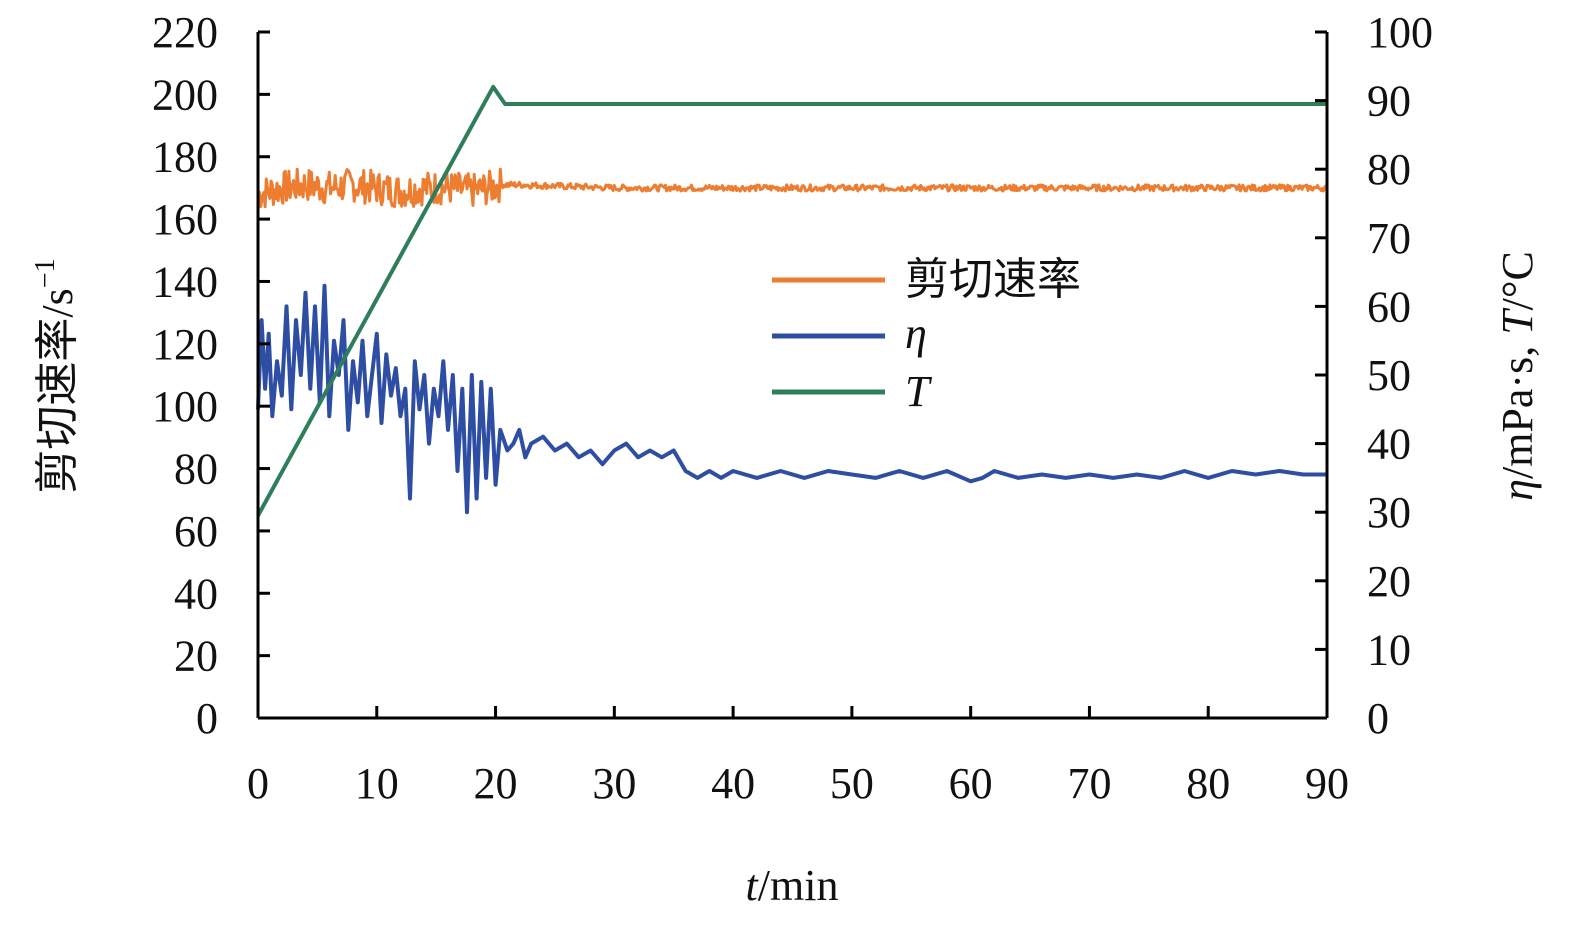  I want to click on y-left-tick-label: 160, so click(185, 219).